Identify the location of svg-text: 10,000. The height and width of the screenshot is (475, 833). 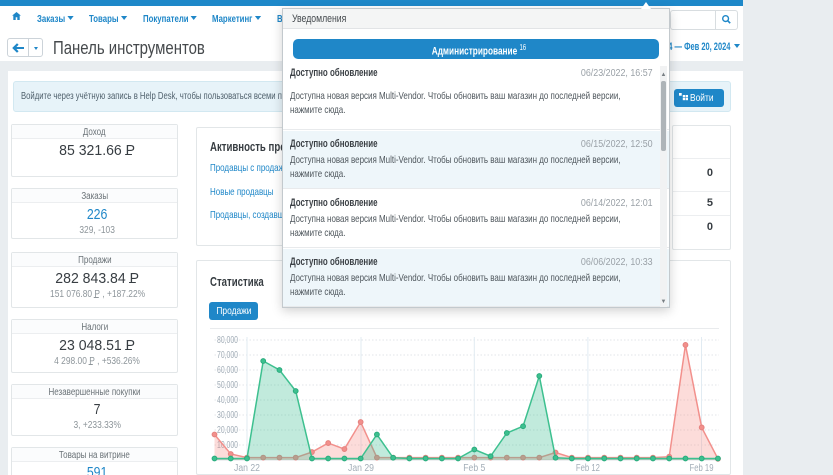
(227, 445).